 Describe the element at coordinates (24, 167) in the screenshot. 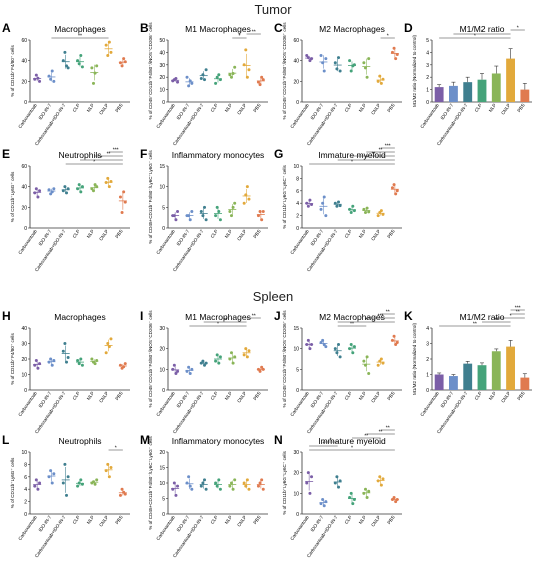

I see `y-tick-label: 60` at that location.